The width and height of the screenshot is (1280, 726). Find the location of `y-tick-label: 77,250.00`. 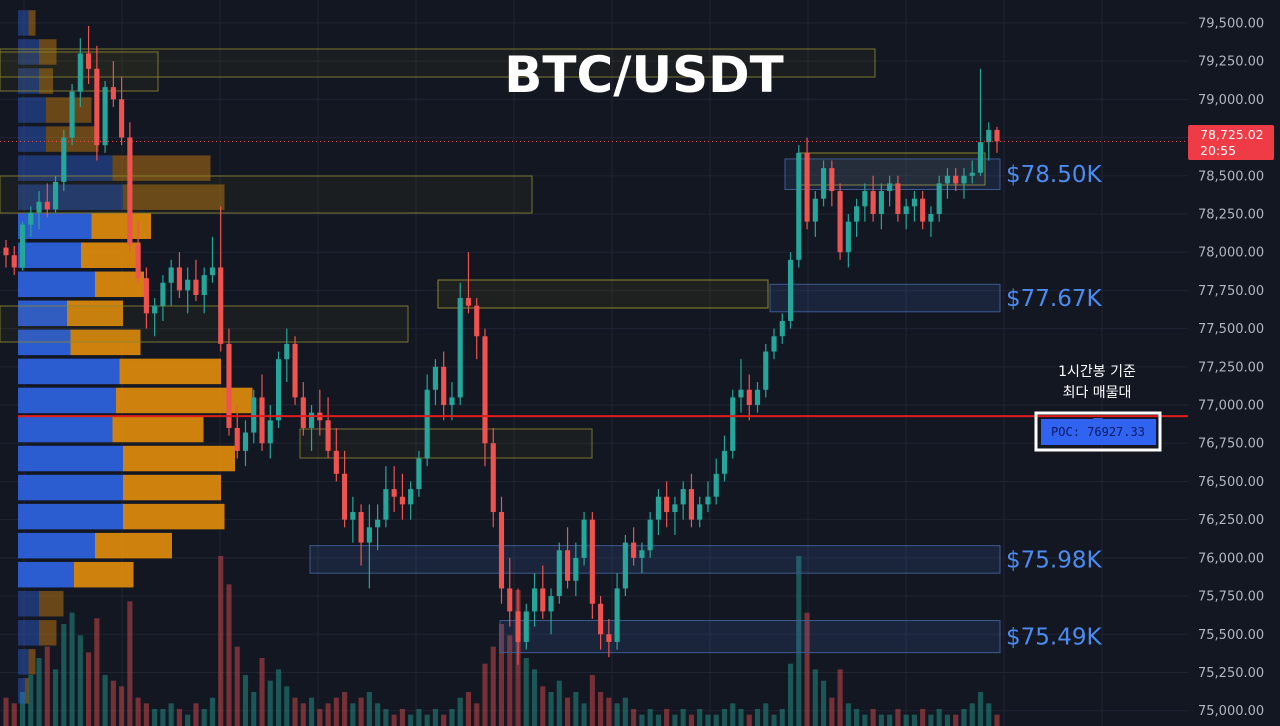

y-tick-label: 77,250.00 is located at coordinates (1231, 367).